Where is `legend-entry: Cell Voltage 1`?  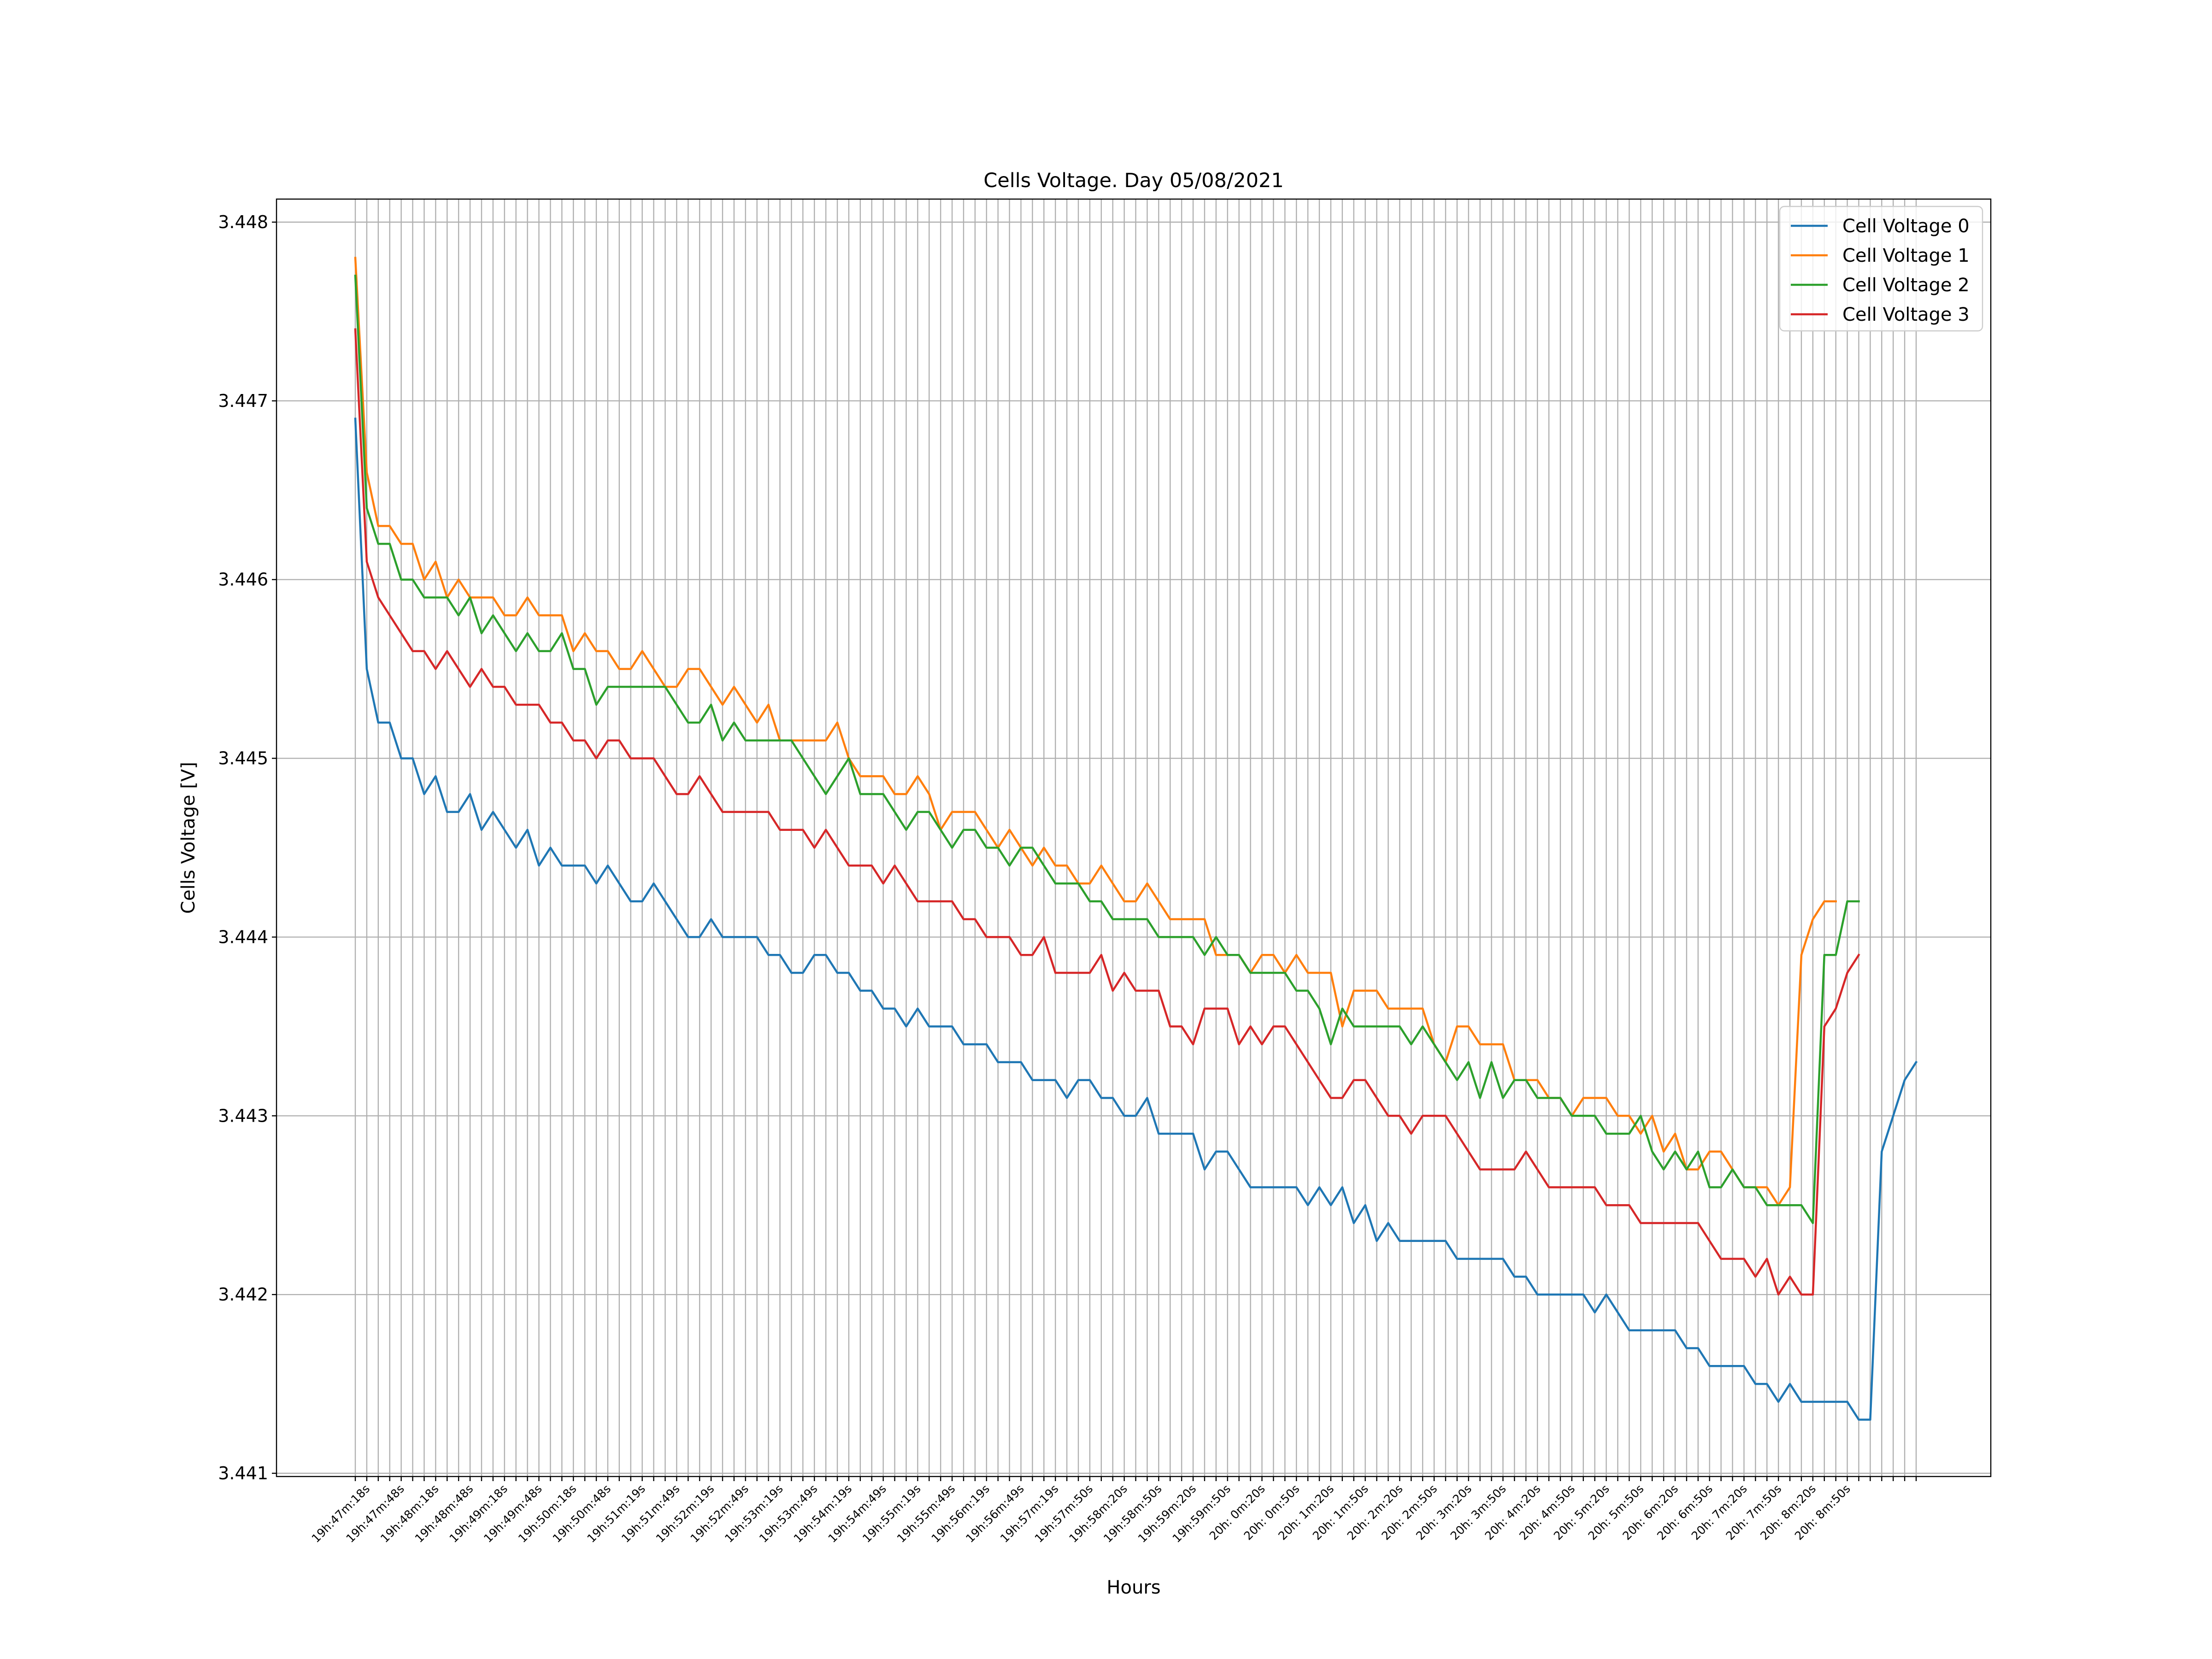 legend-entry: Cell Voltage 1 is located at coordinates (1880, 255).